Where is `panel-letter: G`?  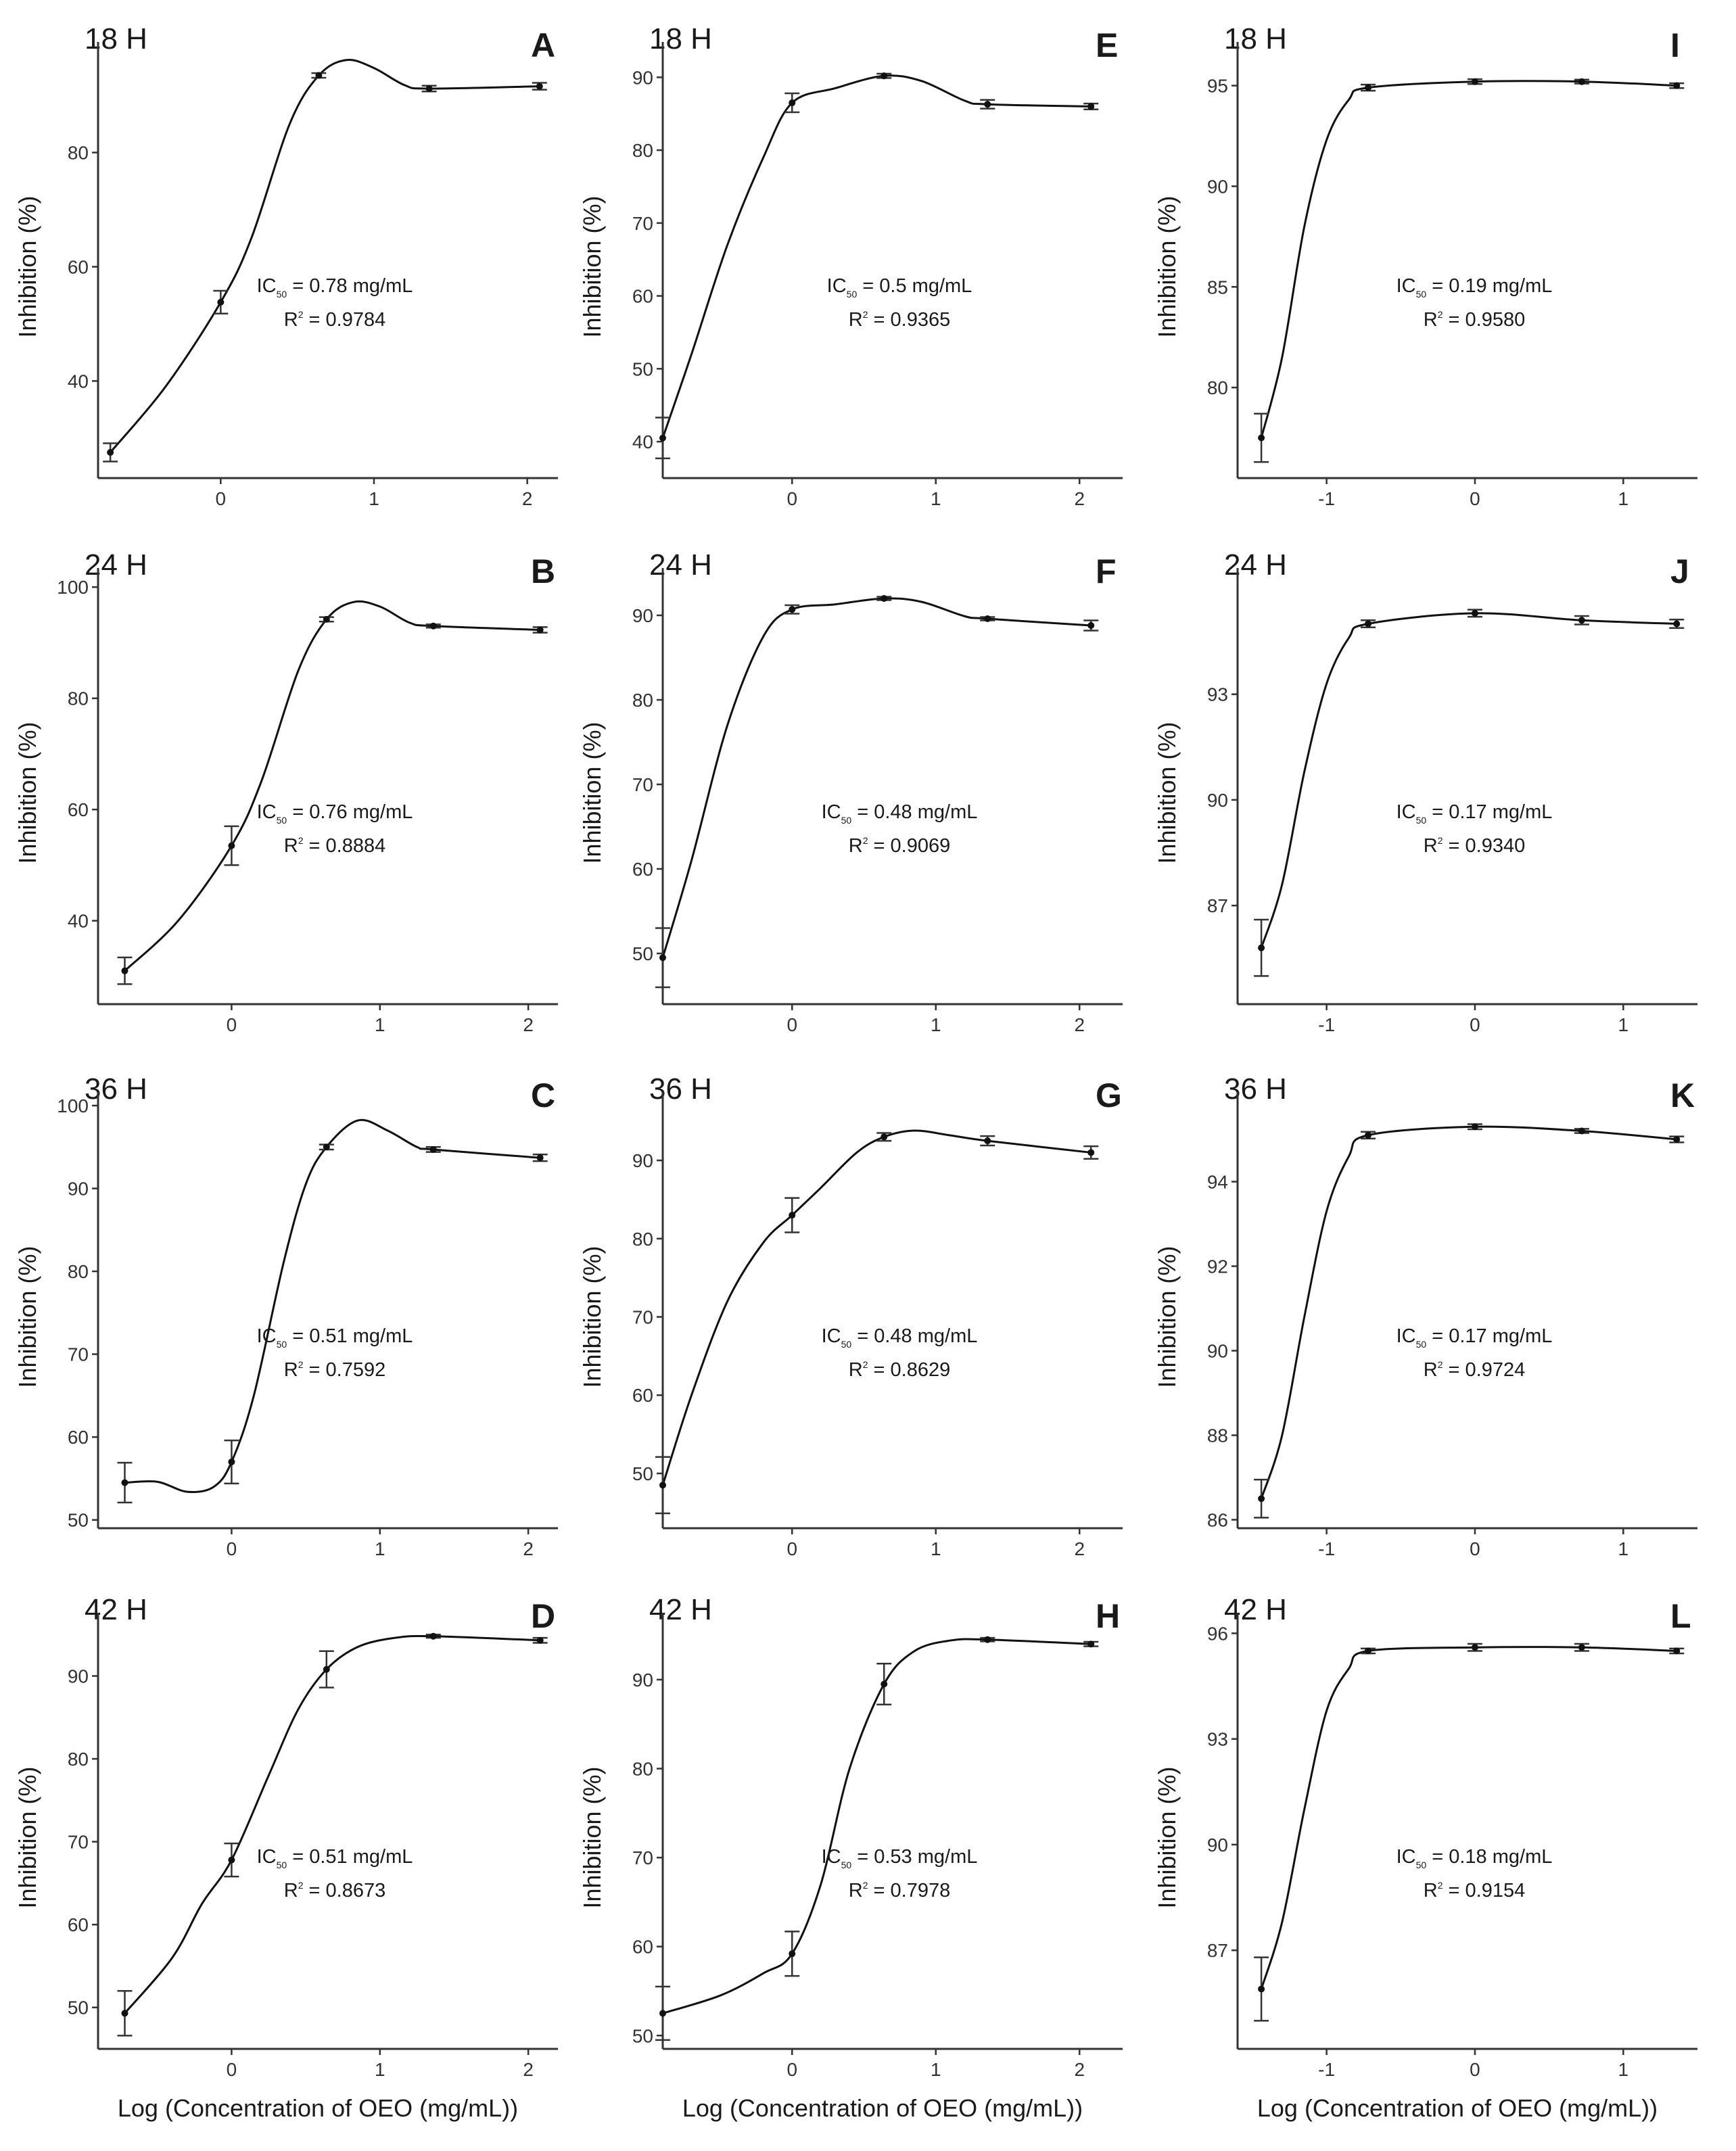
panel-letter: G is located at coordinates (1109, 1095).